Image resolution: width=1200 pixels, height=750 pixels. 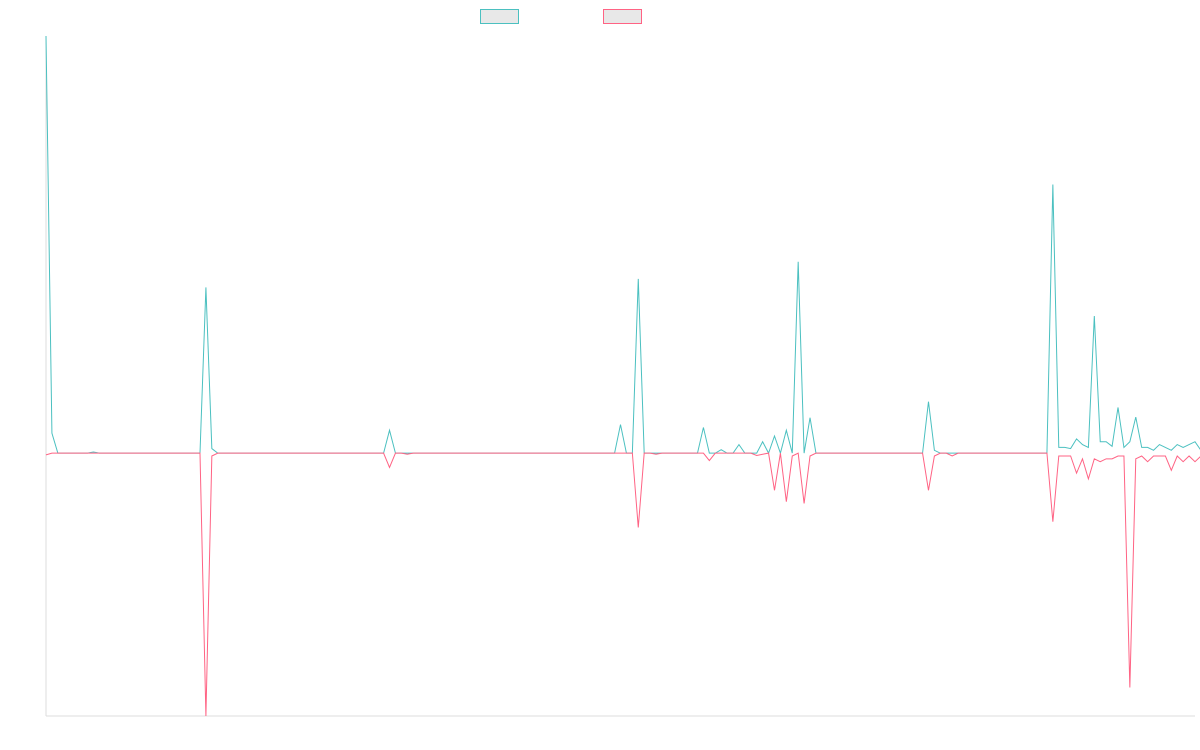 I want to click on legend-item-series-a, so click(x=499, y=16).